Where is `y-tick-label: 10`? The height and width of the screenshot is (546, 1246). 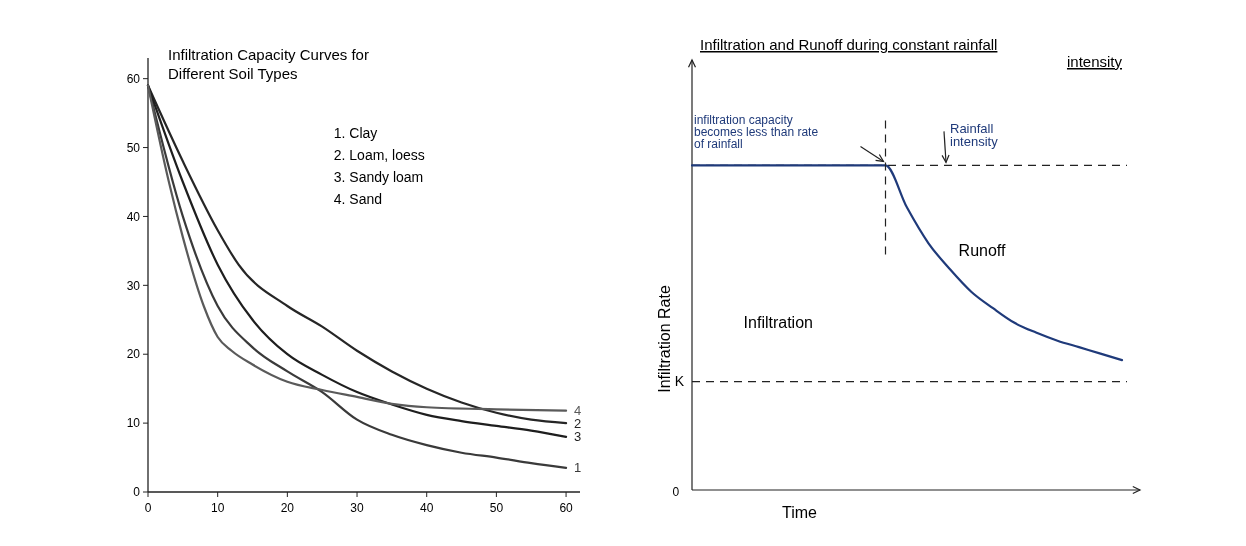
y-tick-label: 10 is located at coordinates (133, 423).